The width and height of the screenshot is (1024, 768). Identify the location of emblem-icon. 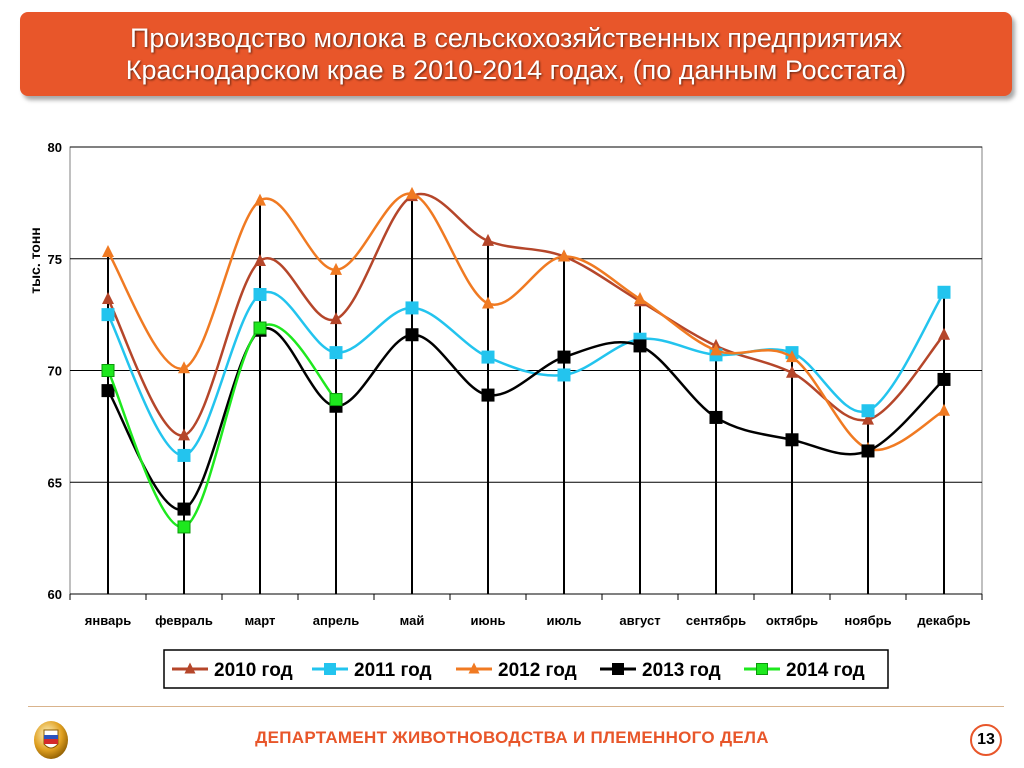
(51, 740).